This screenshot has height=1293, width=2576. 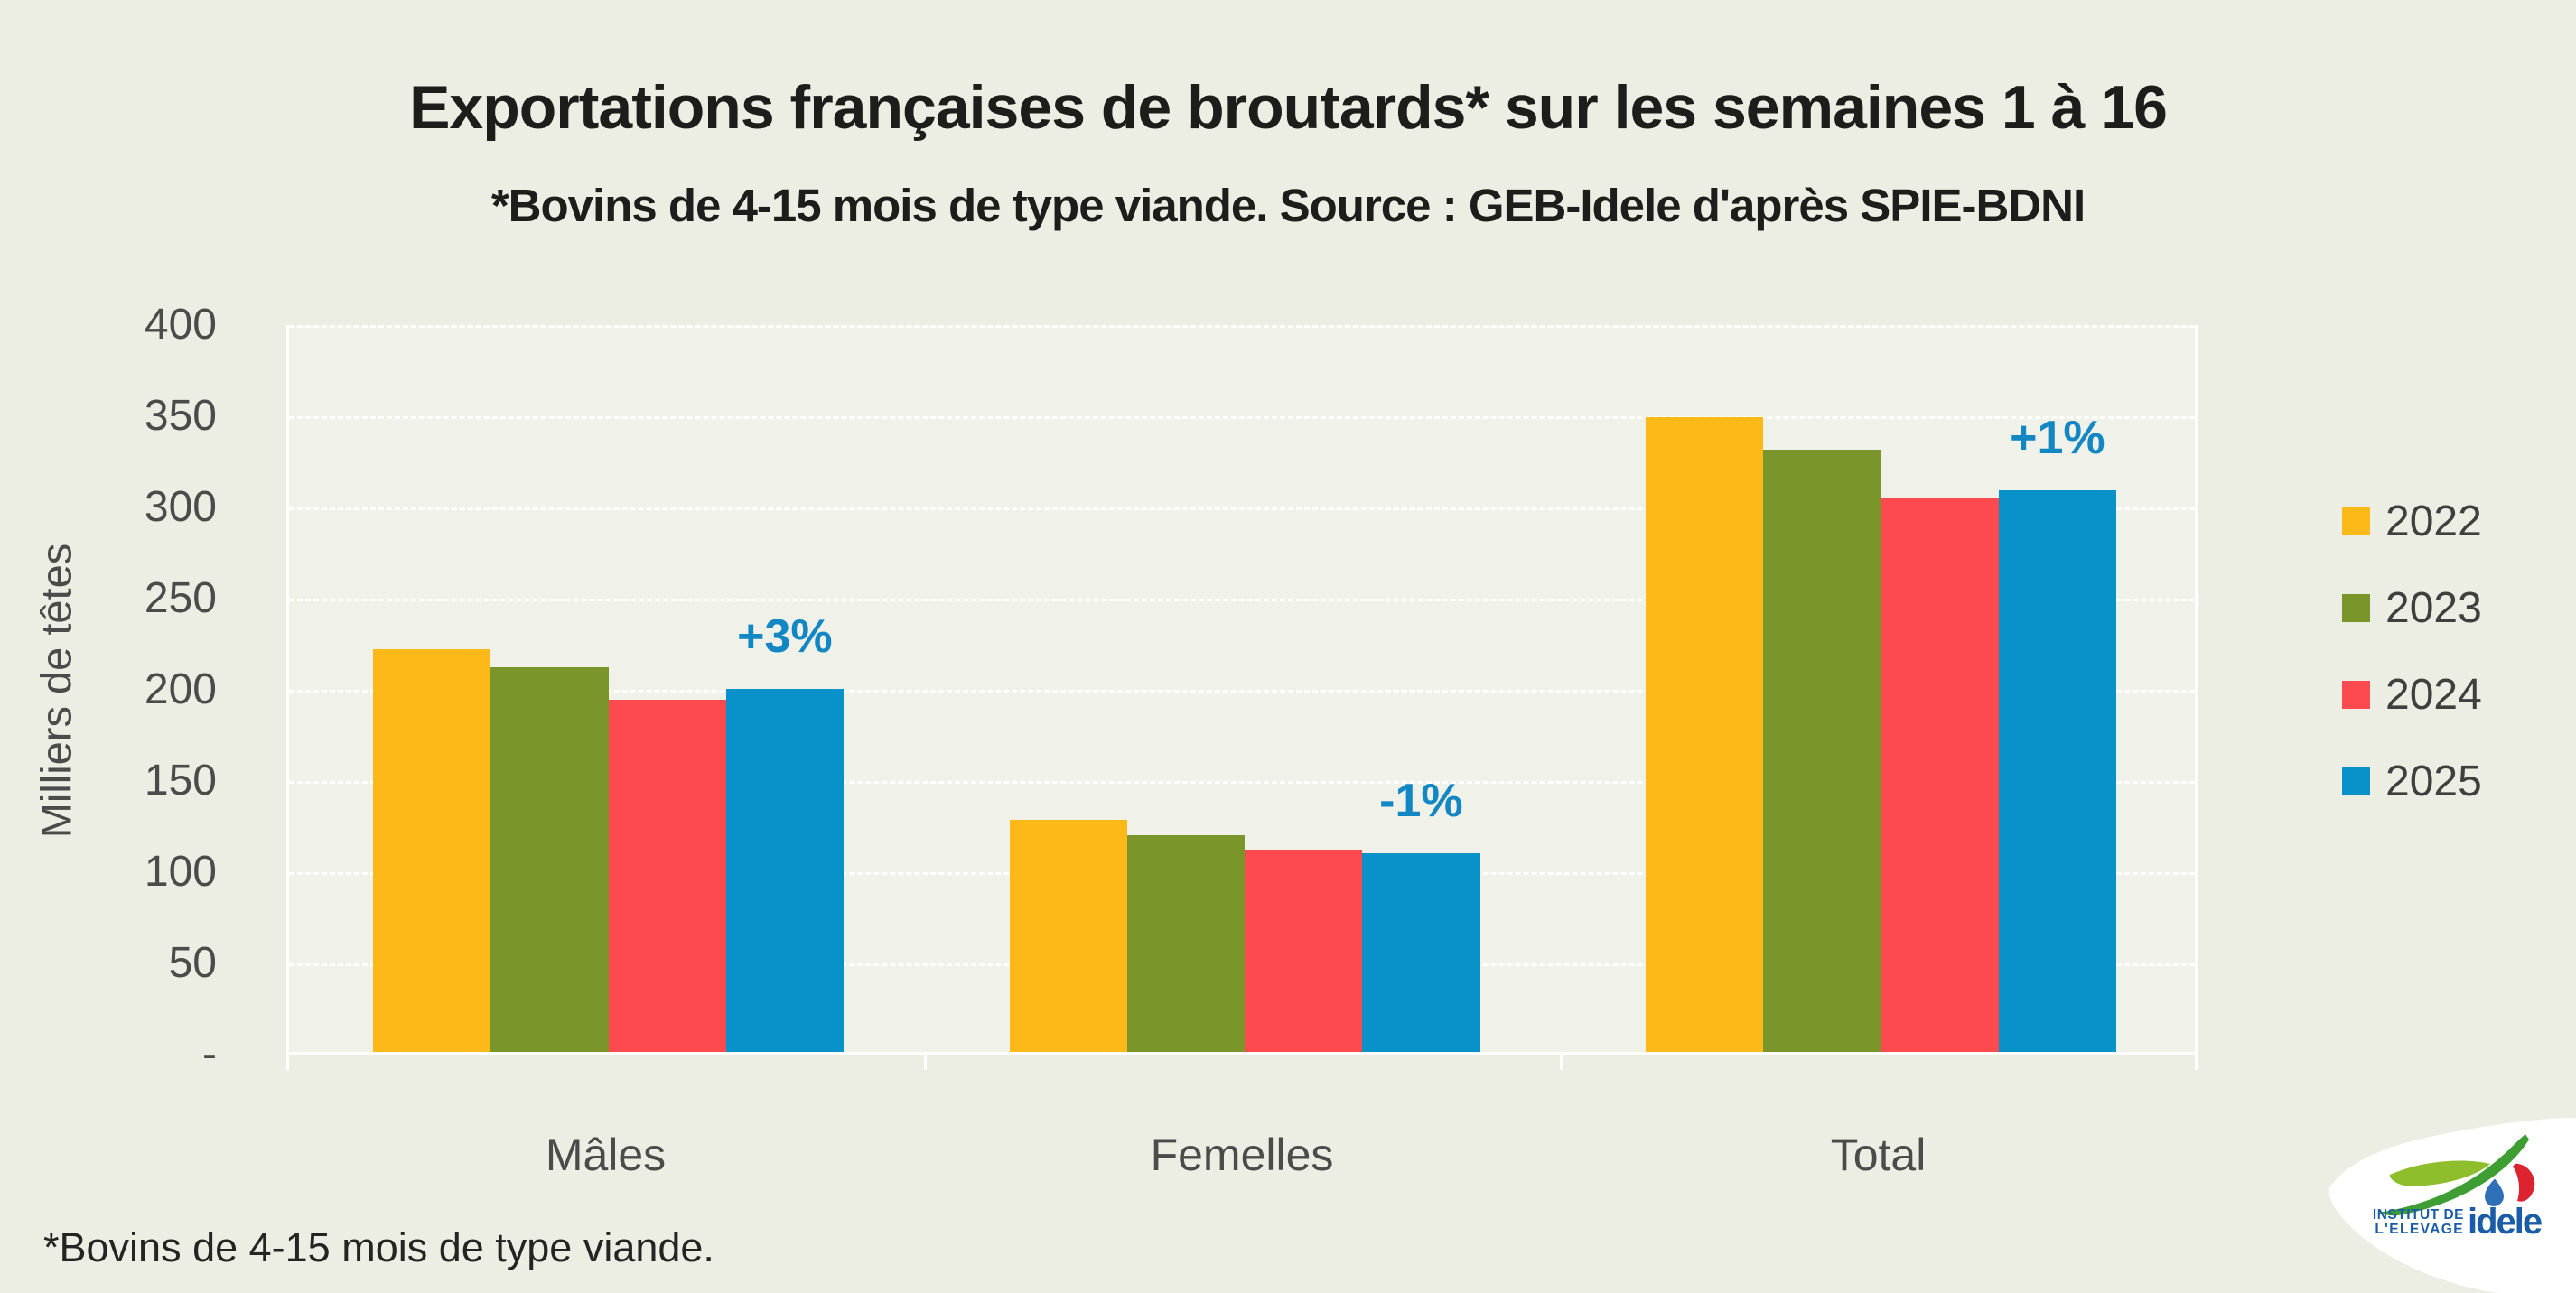 What do you see at coordinates (2494, 1192) in the screenshot?
I see `logo-water-drop-icon` at bounding box center [2494, 1192].